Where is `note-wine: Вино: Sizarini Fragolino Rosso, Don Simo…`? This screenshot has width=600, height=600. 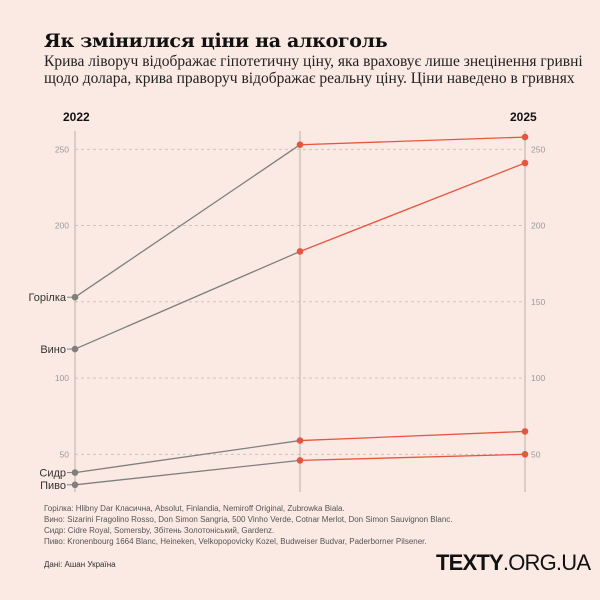 note-wine: Вино: Sizarini Fragolino Rosso, Don Simo… is located at coordinates (248, 519).